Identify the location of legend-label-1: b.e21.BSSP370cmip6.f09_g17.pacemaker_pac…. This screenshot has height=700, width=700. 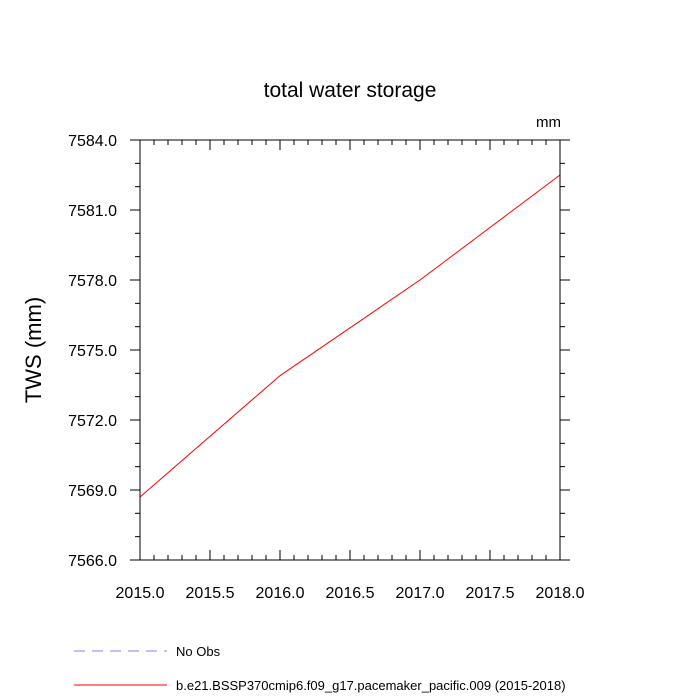
(371, 685).